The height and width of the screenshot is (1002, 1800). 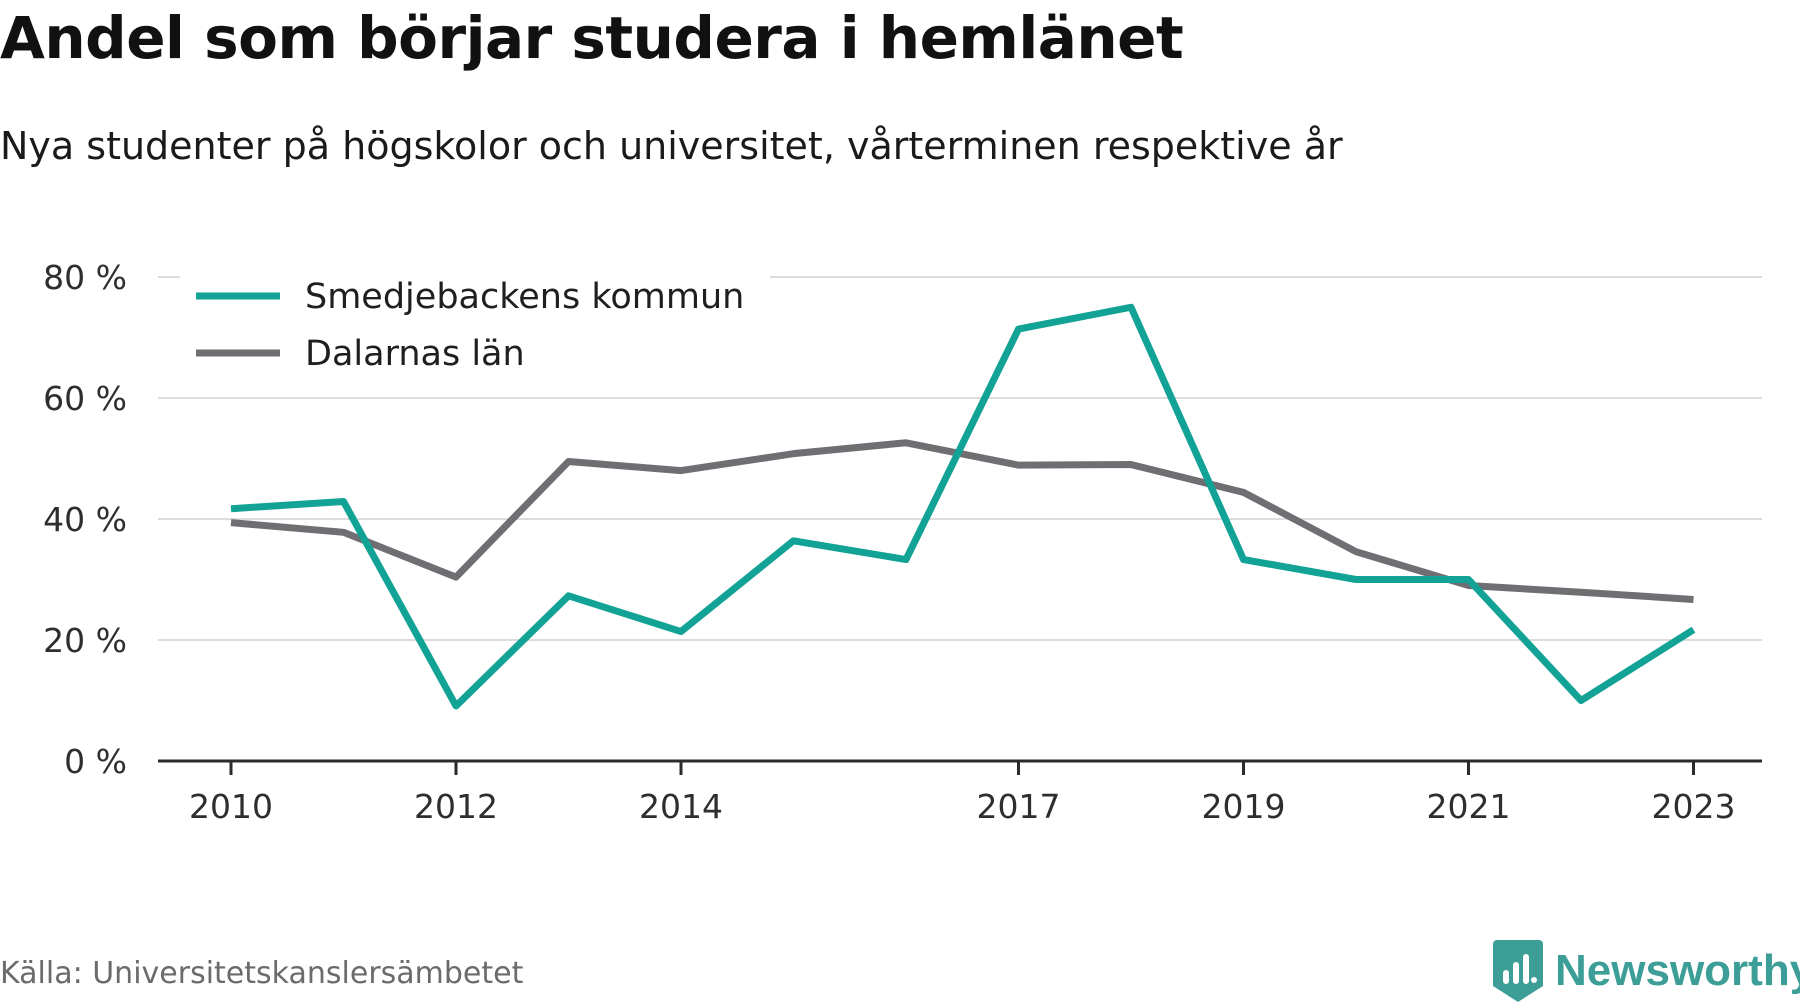 I want to click on legend-background, so click(x=475, y=324).